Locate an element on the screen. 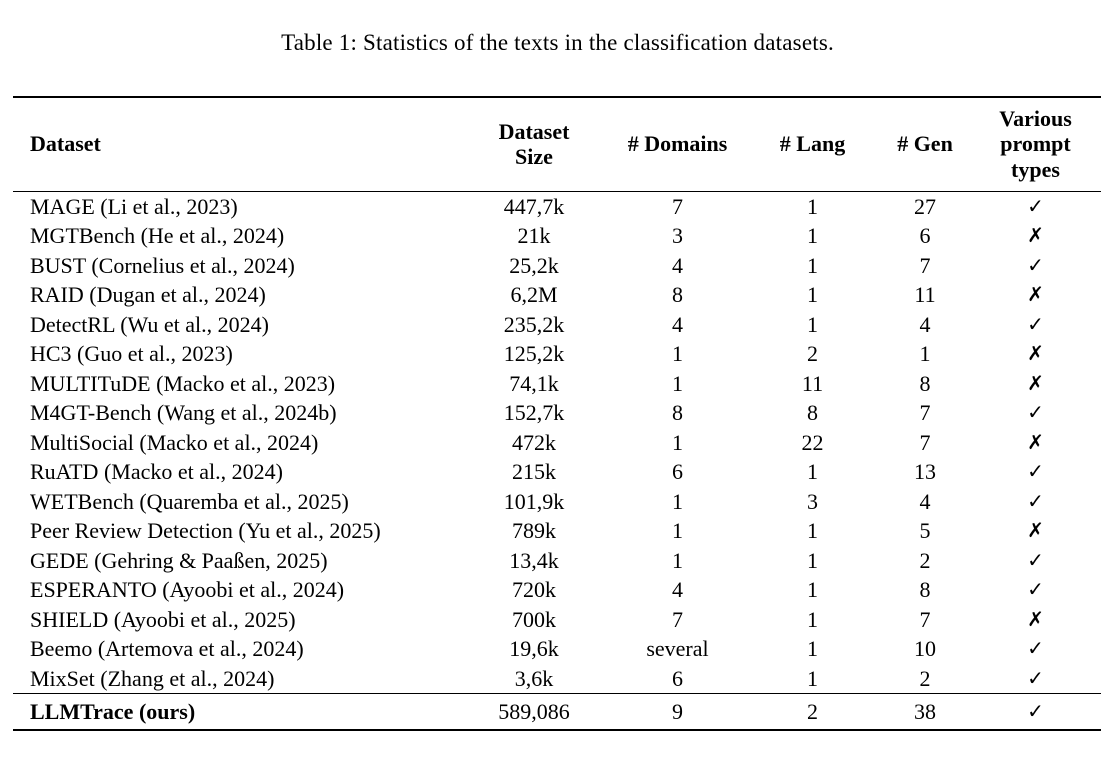 Image resolution: width=1115 pixels, height=760 pixels. cell-dataset-name: ESPERANTO (Ayoobi et al., 2024) is located at coordinates (187, 589).